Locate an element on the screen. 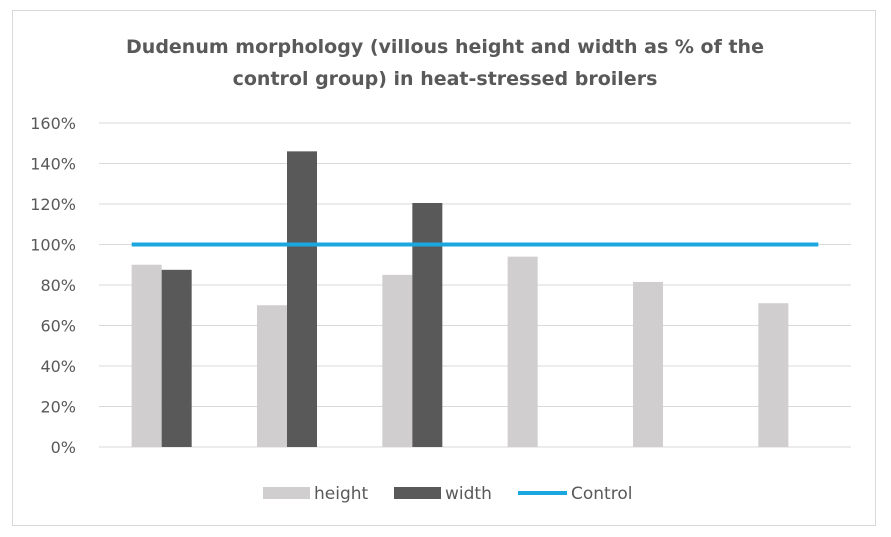  legend: height width Control is located at coordinates (447, 494).